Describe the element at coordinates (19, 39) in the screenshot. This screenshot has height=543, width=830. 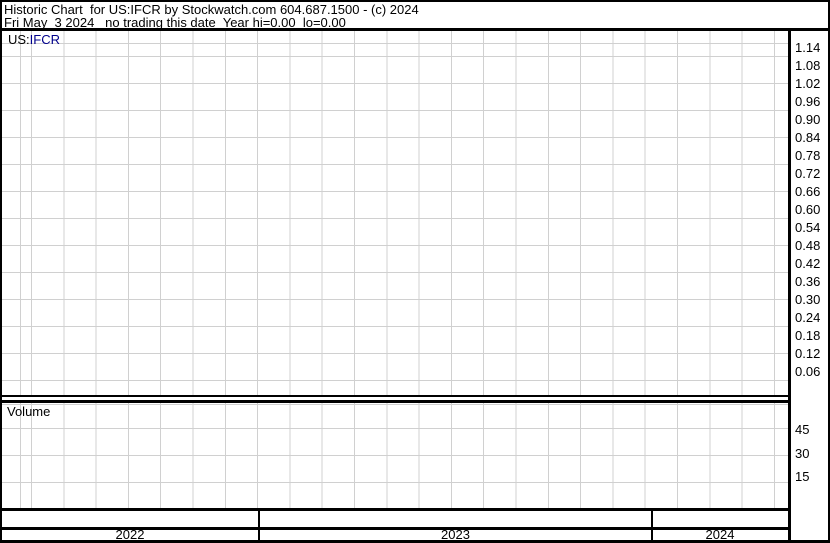
I see `market-prefix: US:` at that location.